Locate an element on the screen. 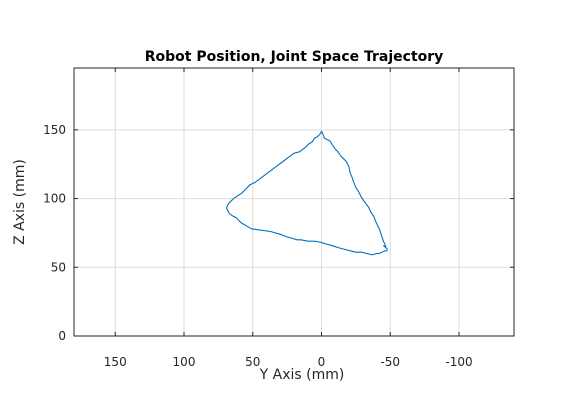 Image resolution: width=570 pixels, height=420 pixels. chart-title: Robot Position, Joint Space Trajectory is located at coordinates (294, 57).